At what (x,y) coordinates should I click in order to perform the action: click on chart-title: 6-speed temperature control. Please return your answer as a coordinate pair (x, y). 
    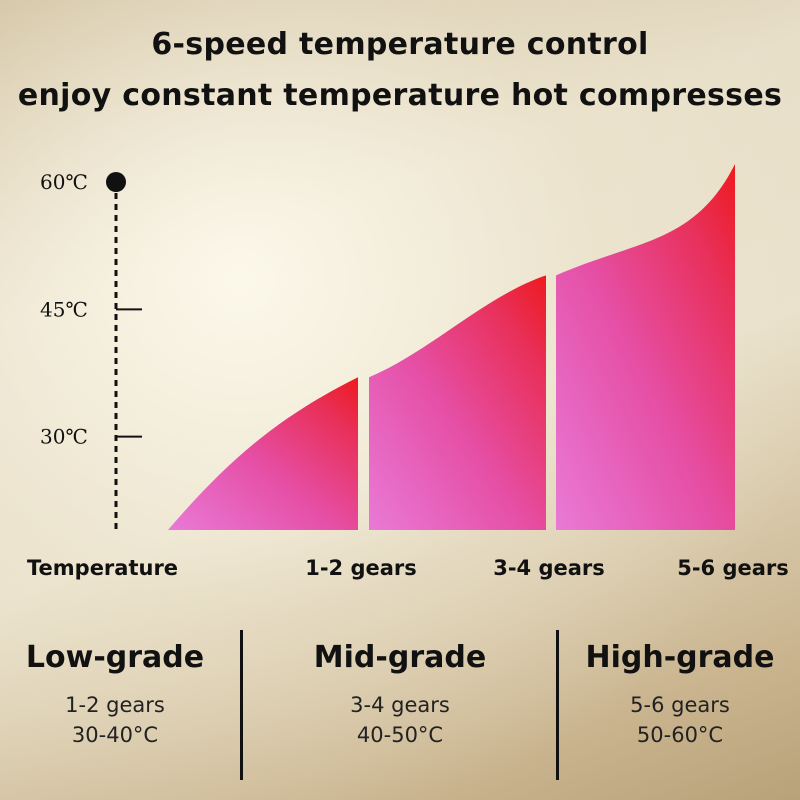
    Looking at the image, I should click on (400, 44).